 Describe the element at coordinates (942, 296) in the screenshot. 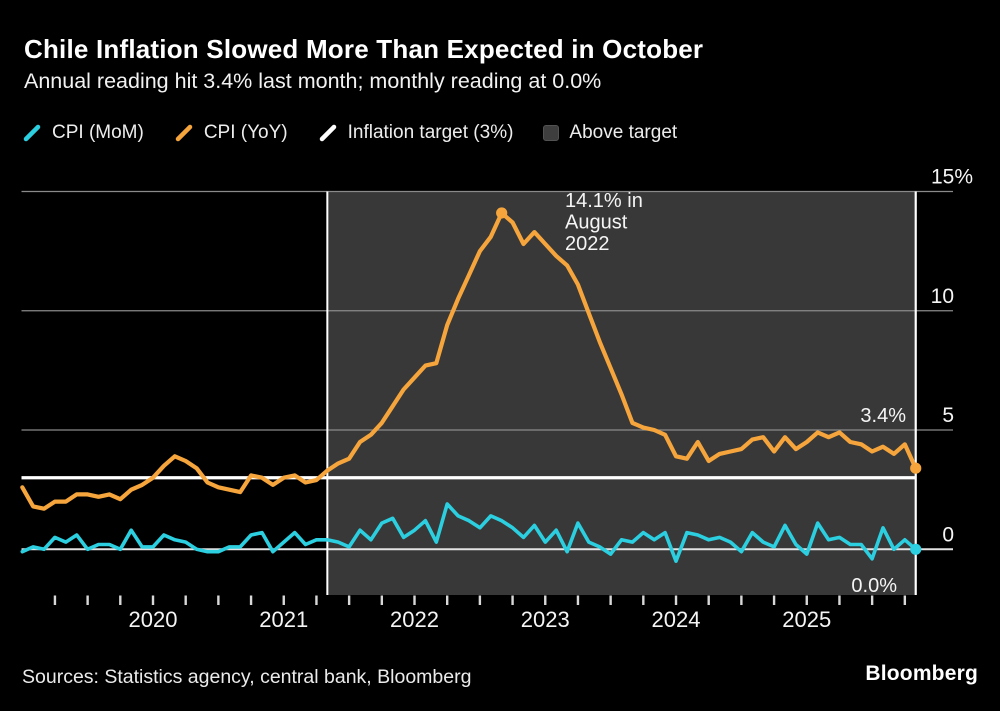

I see `y-axis-label-10: 10` at that location.